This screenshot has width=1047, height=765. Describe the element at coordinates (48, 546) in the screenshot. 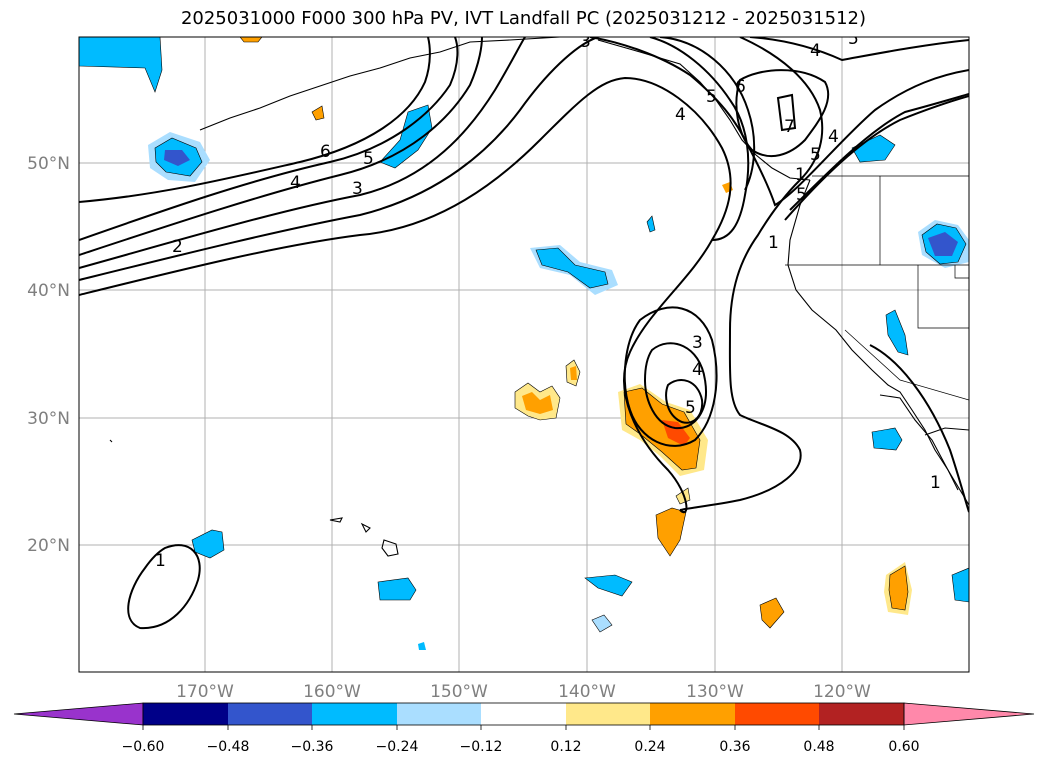

I see `lat-label: 20°N` at that location.